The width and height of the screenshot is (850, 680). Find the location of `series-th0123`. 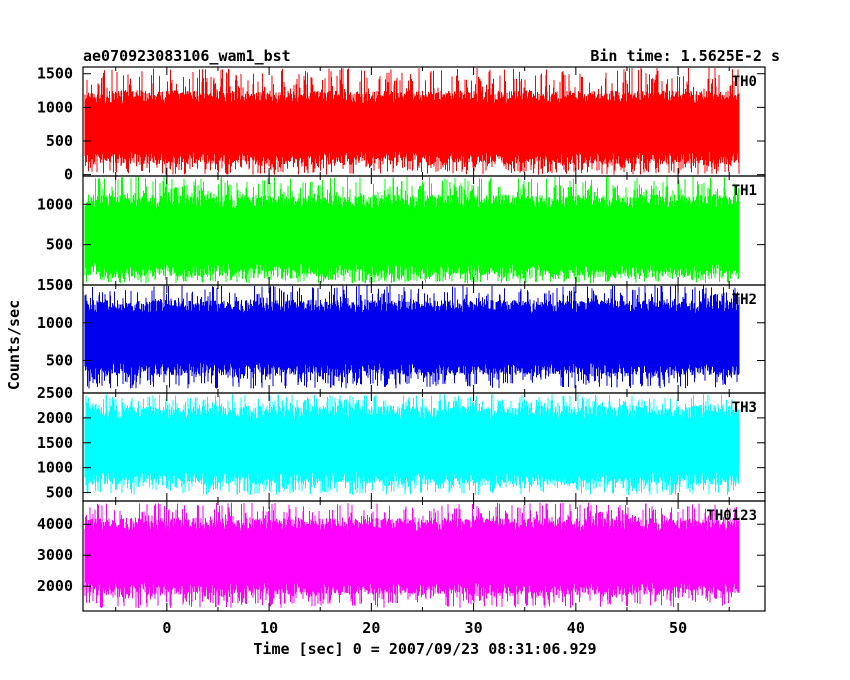

series-th0123 is located at coordinates (412, 555).